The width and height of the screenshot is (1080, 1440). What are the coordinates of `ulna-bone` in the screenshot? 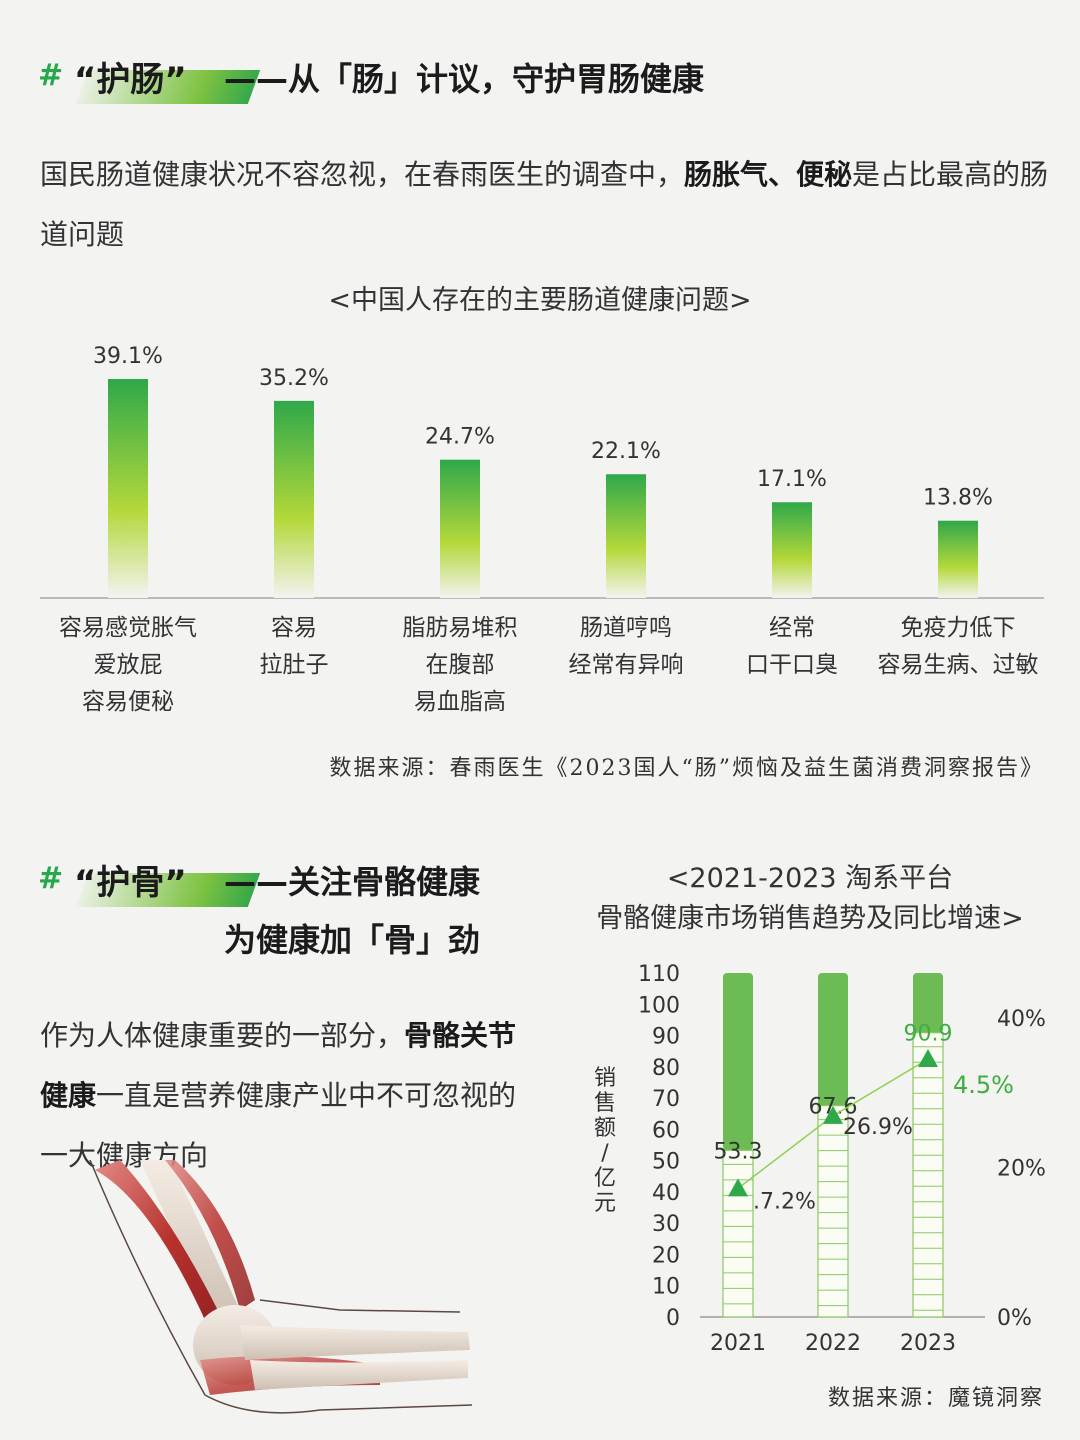 It's located at (359, 1375).